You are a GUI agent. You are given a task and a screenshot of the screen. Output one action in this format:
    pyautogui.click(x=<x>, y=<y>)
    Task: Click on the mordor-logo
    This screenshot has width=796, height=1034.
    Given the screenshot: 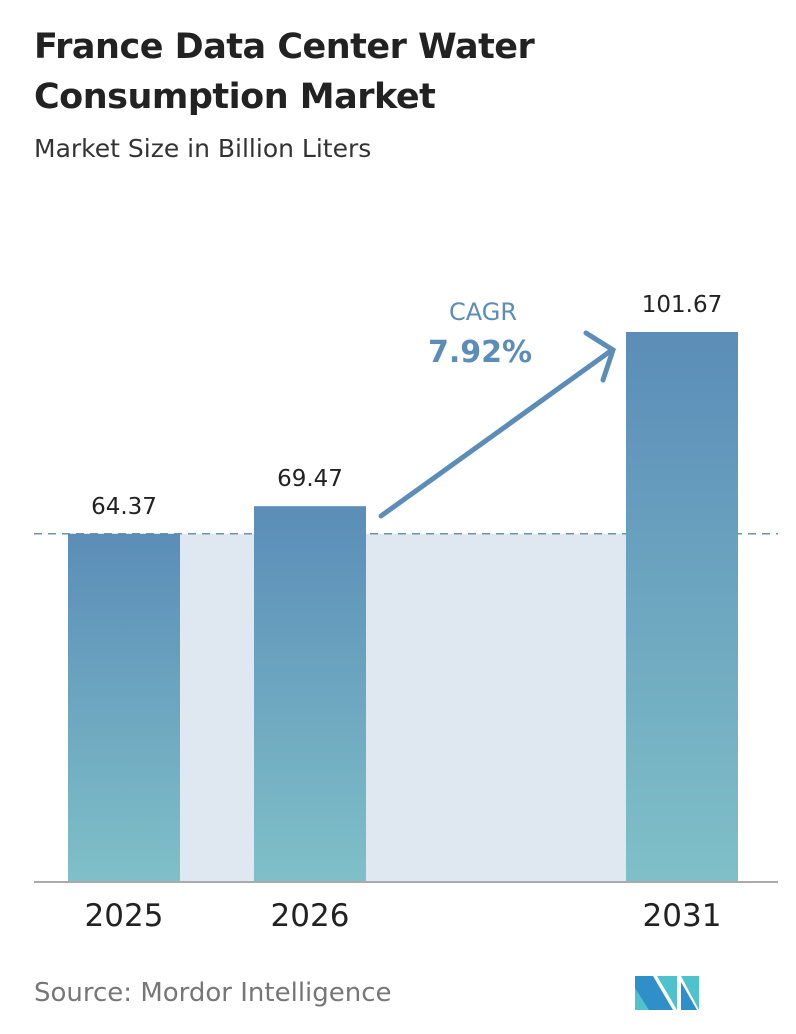 What is the action you would take?
    pyautogui.click(x=667, y=993)
    